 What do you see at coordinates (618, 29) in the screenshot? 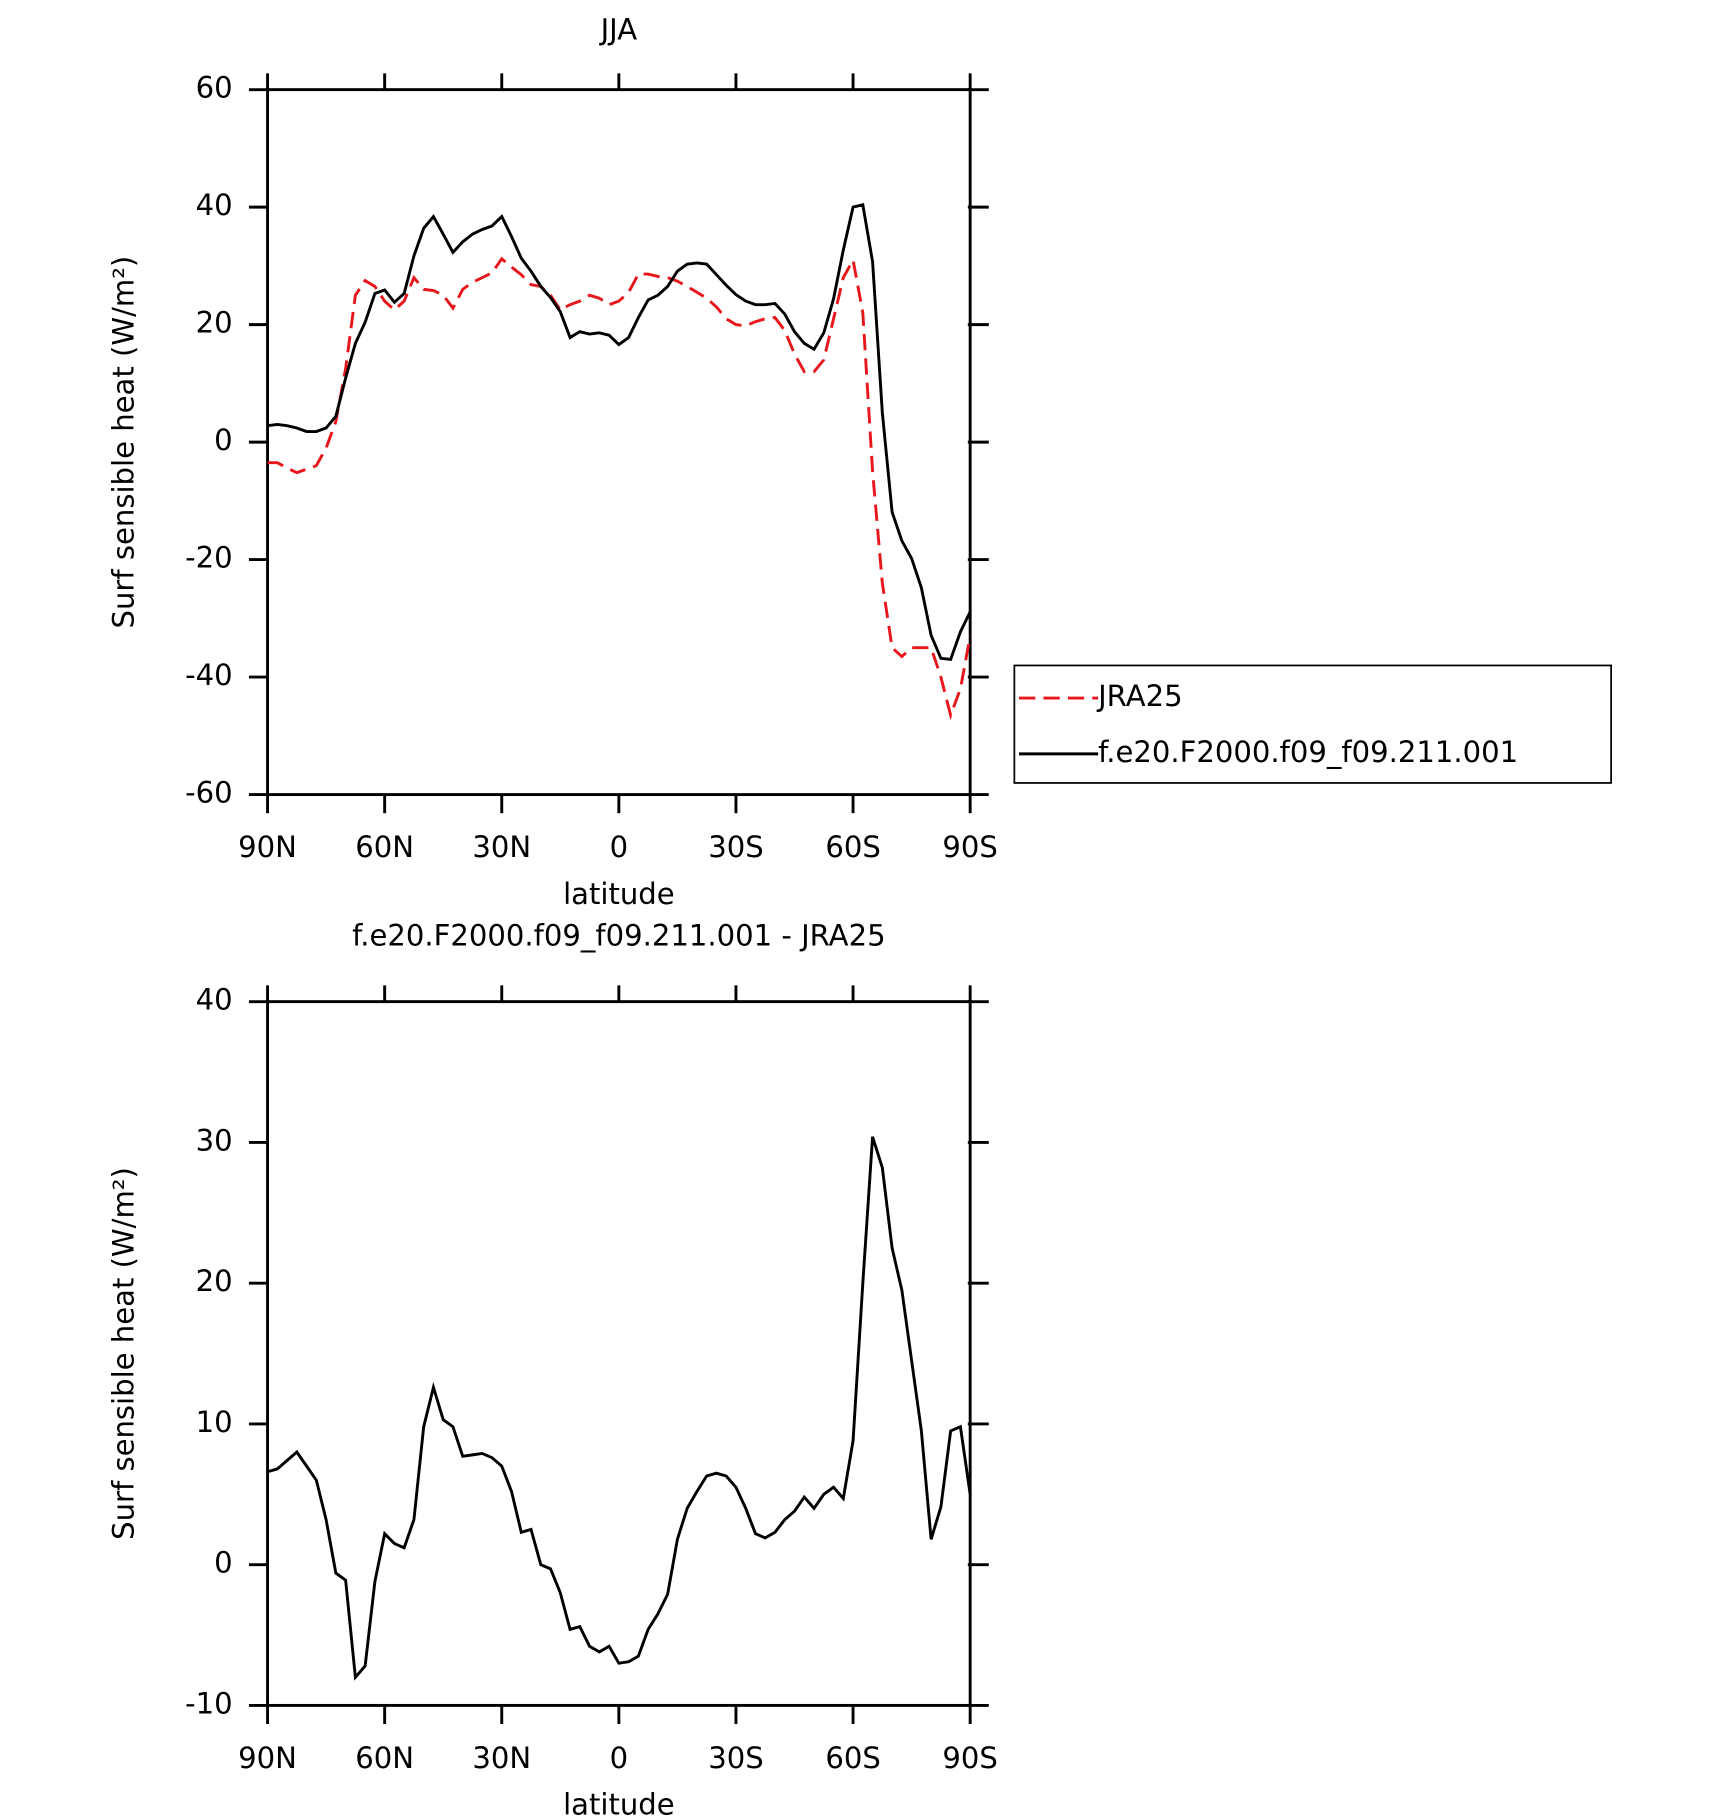
I see `chart-title: JJA` at bounding box center [618, 29].